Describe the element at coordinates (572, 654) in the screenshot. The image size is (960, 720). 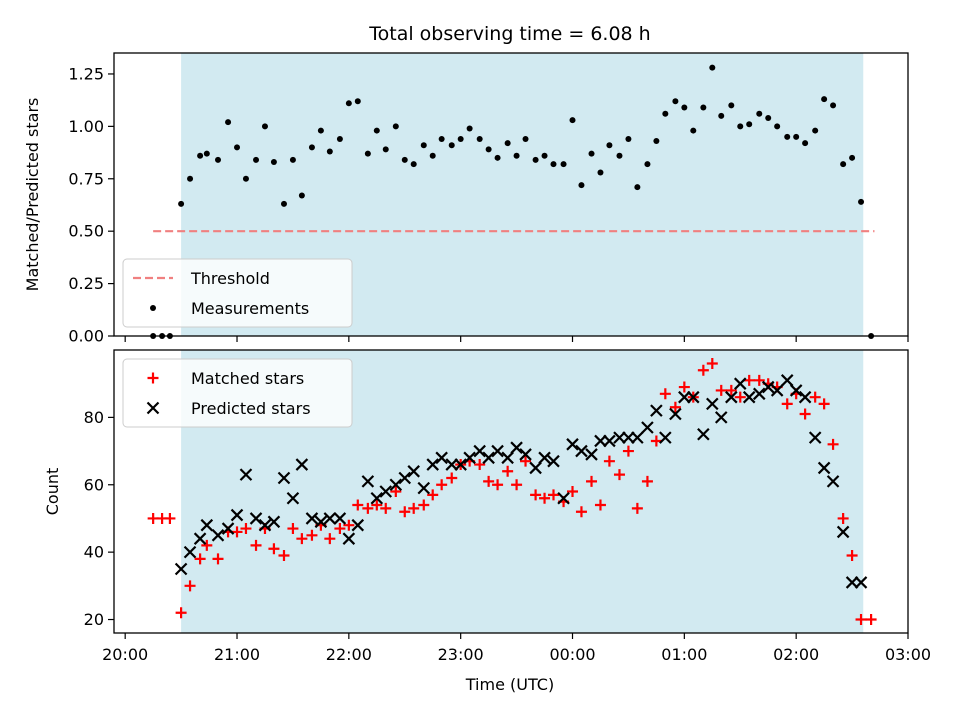
I see `x-tick-label: 00:00` at that location.